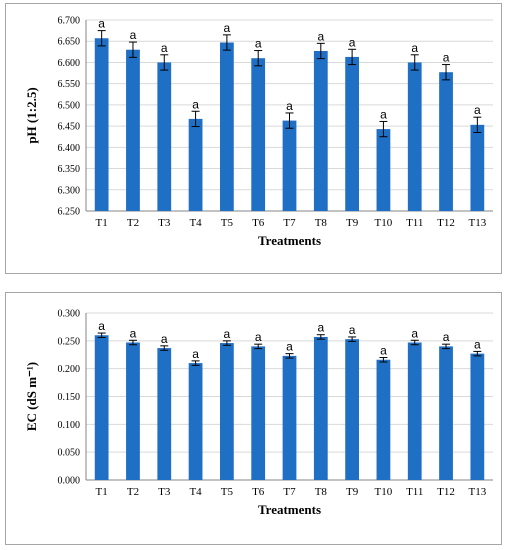 The image size is (507, 550). What do you see at coordinates (31, 396) in the screenshot?
I see `y-axis-title: EC (dS m⁻¹)` at bounding box center [31, 396].